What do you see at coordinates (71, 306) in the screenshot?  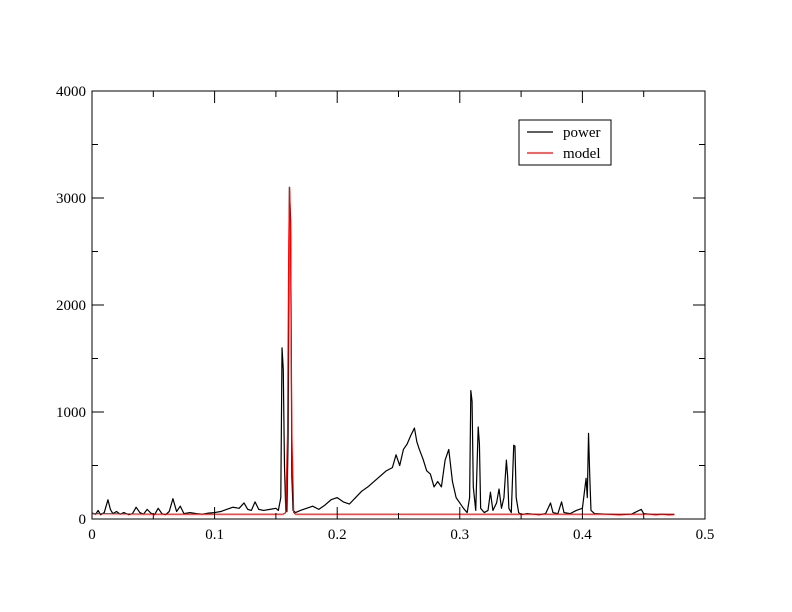 I see `y-tick-label: 2000` at bounding box center [71, 306].